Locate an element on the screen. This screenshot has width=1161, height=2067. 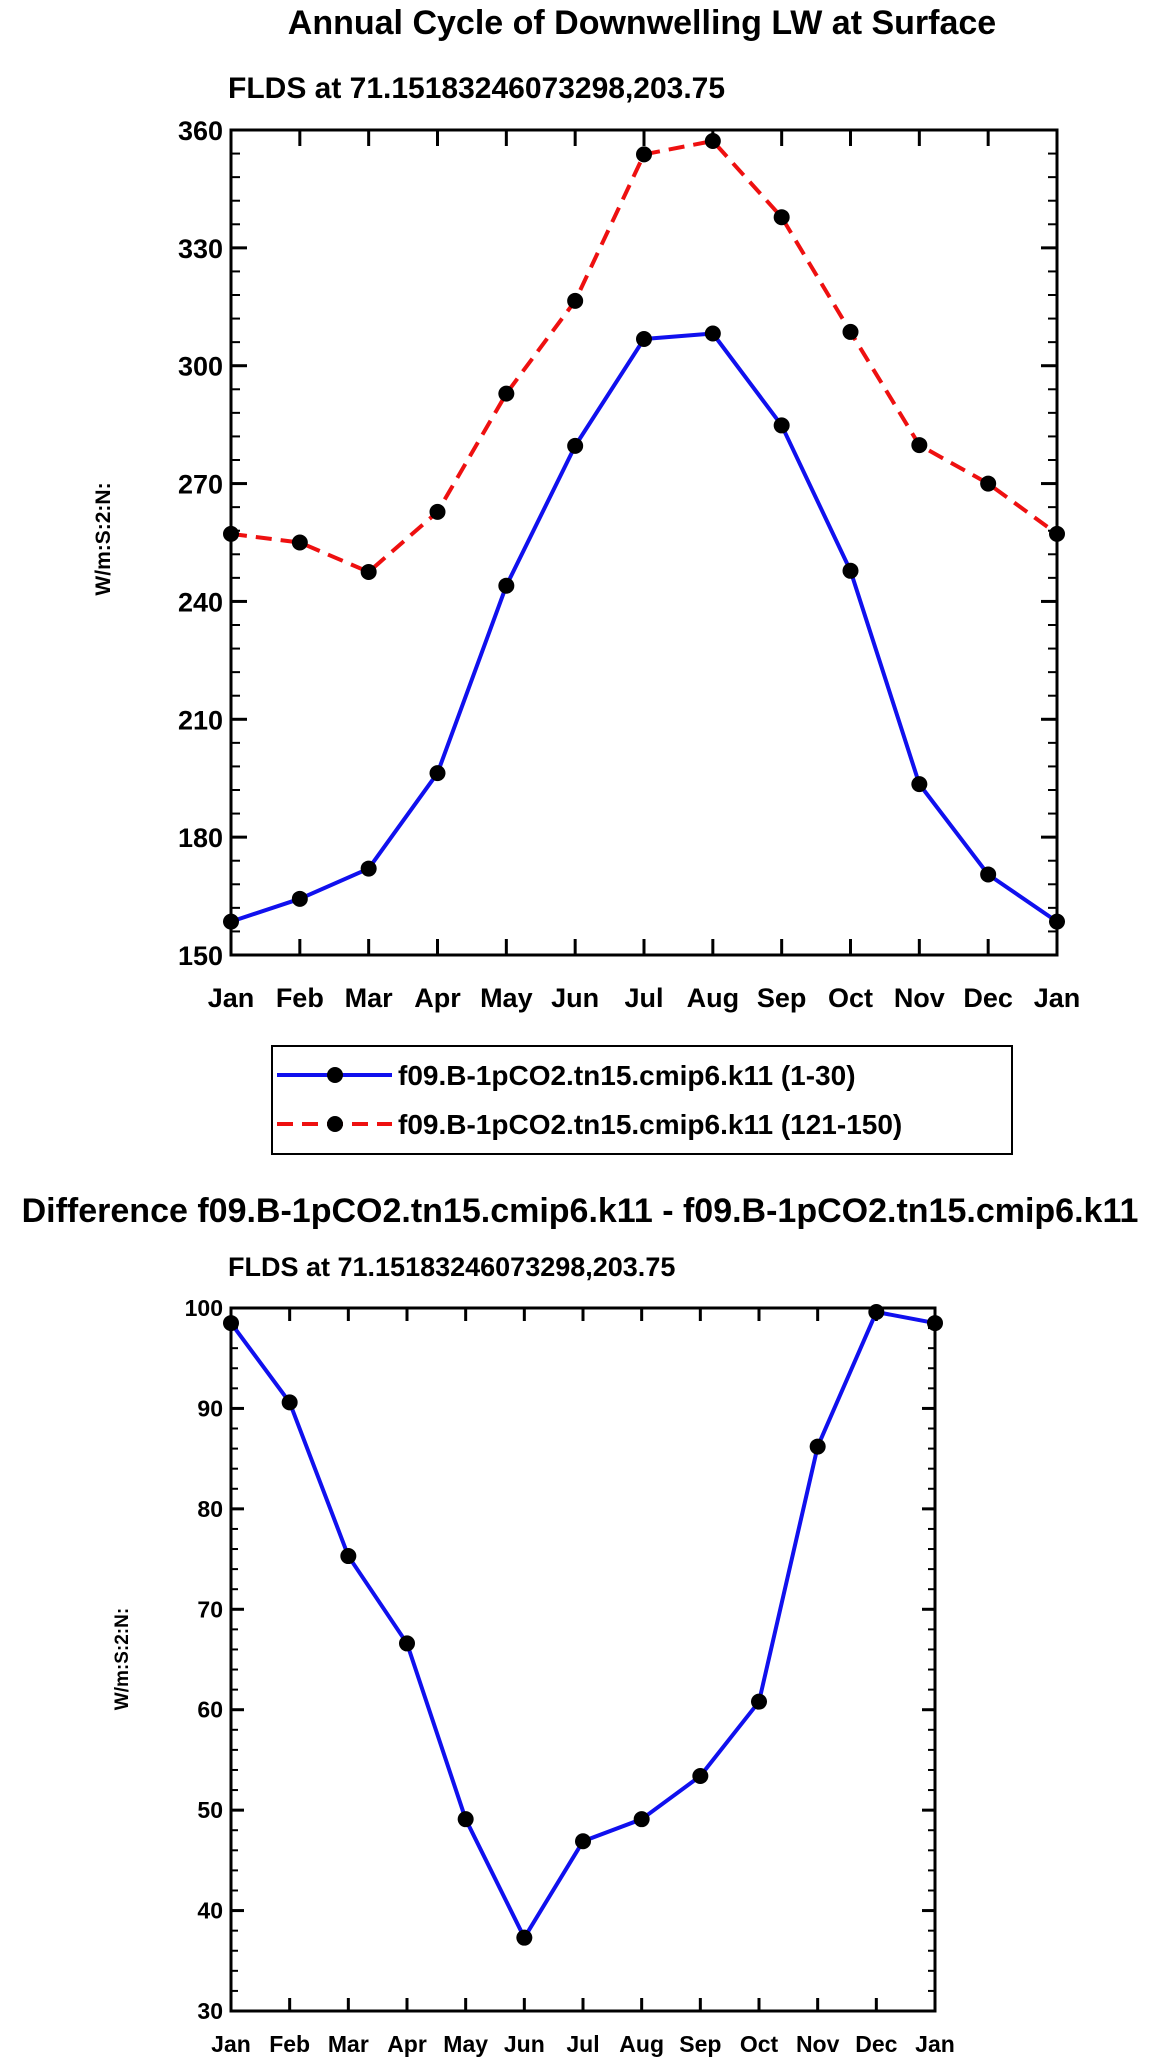
y-tick-label: 80 is located at coordinates (210, 1509).